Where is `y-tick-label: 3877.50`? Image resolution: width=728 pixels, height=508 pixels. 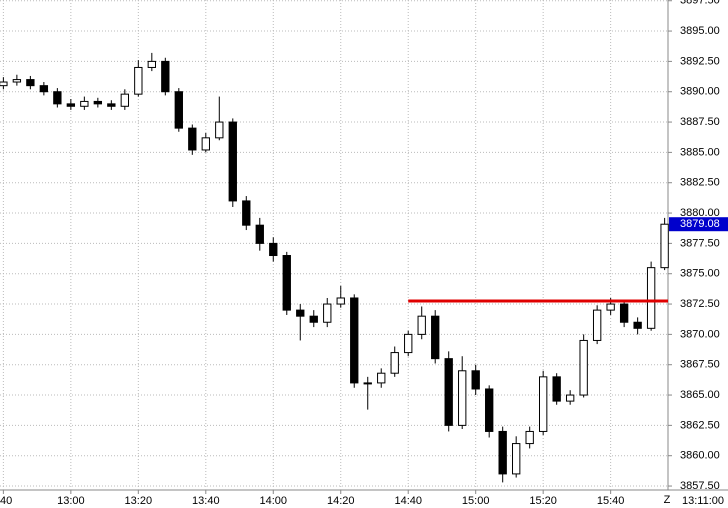 y-tick-label: 3877.50 is located at coordinates (700, 243).